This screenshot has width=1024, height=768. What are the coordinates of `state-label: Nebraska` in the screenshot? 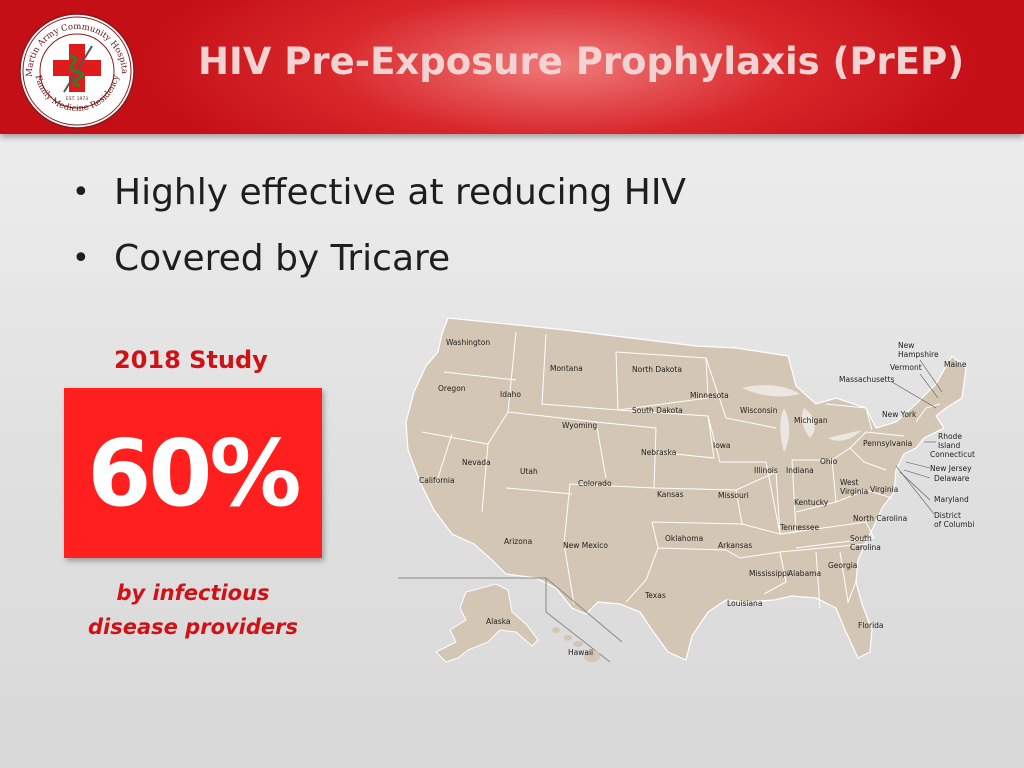 It's located at (658, 452).